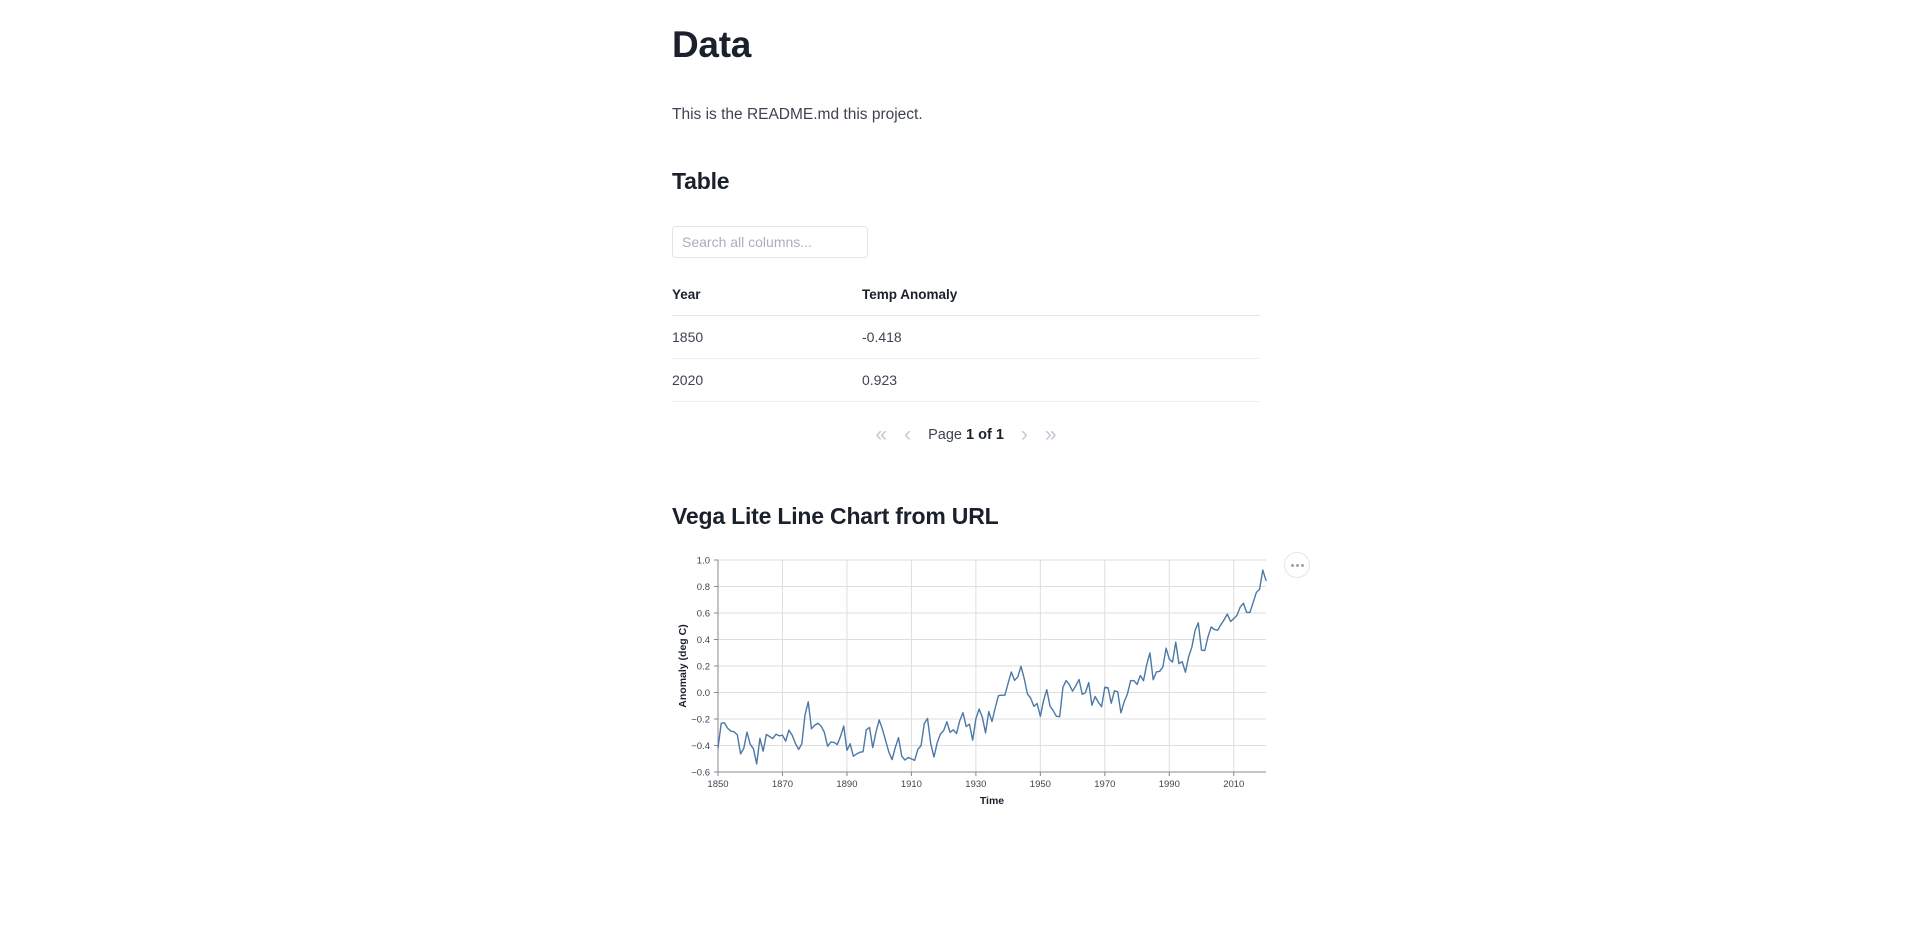  Describe the element at coordinates (717, 784) in the screenshot. I see `svg-text: 1850` at that location.